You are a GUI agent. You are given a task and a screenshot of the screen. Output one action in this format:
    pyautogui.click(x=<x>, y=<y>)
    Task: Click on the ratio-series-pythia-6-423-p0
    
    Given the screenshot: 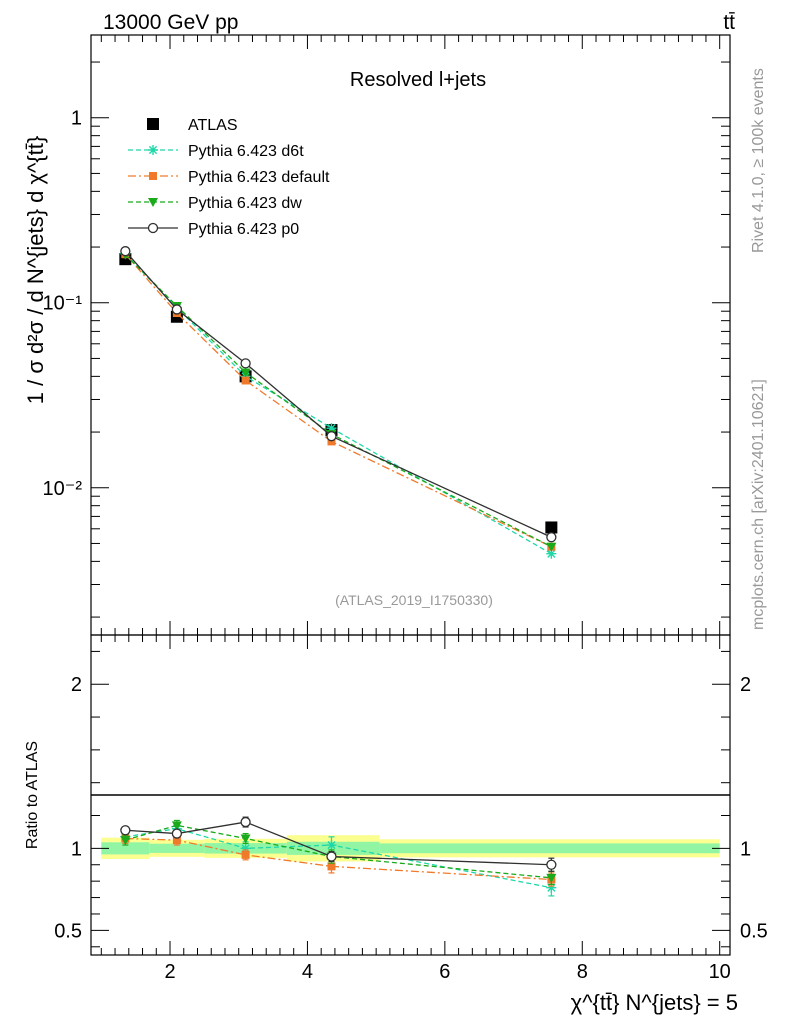 What is the action you would take?
    pyautogui.click(x=338, y=844)
    